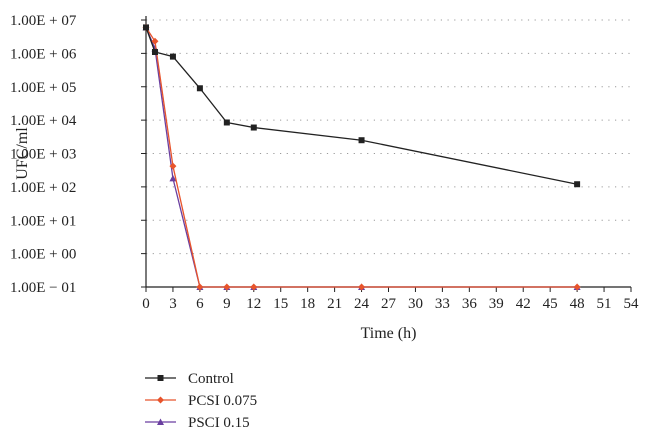 The height and width of the screenshot is (441, 656). Describe the element at coordinates (523, 304) in the screenshot. I see `x-tick-label: 42` at that location.